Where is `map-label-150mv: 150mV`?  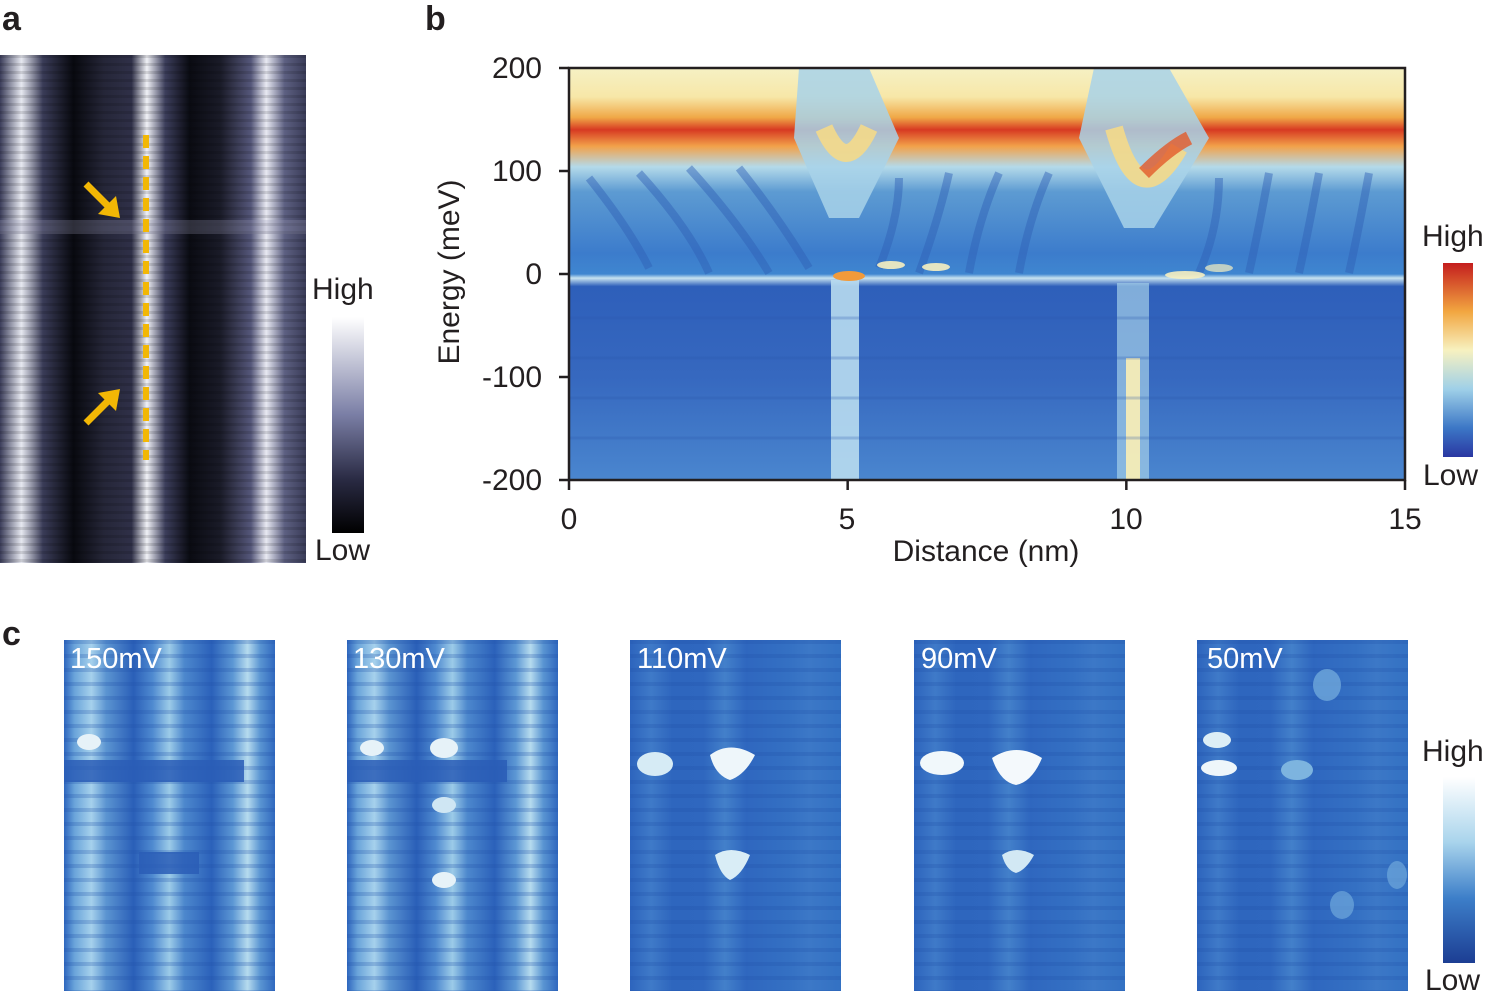 map-label-150mv: 150mV is located at coordinates (116, 659).